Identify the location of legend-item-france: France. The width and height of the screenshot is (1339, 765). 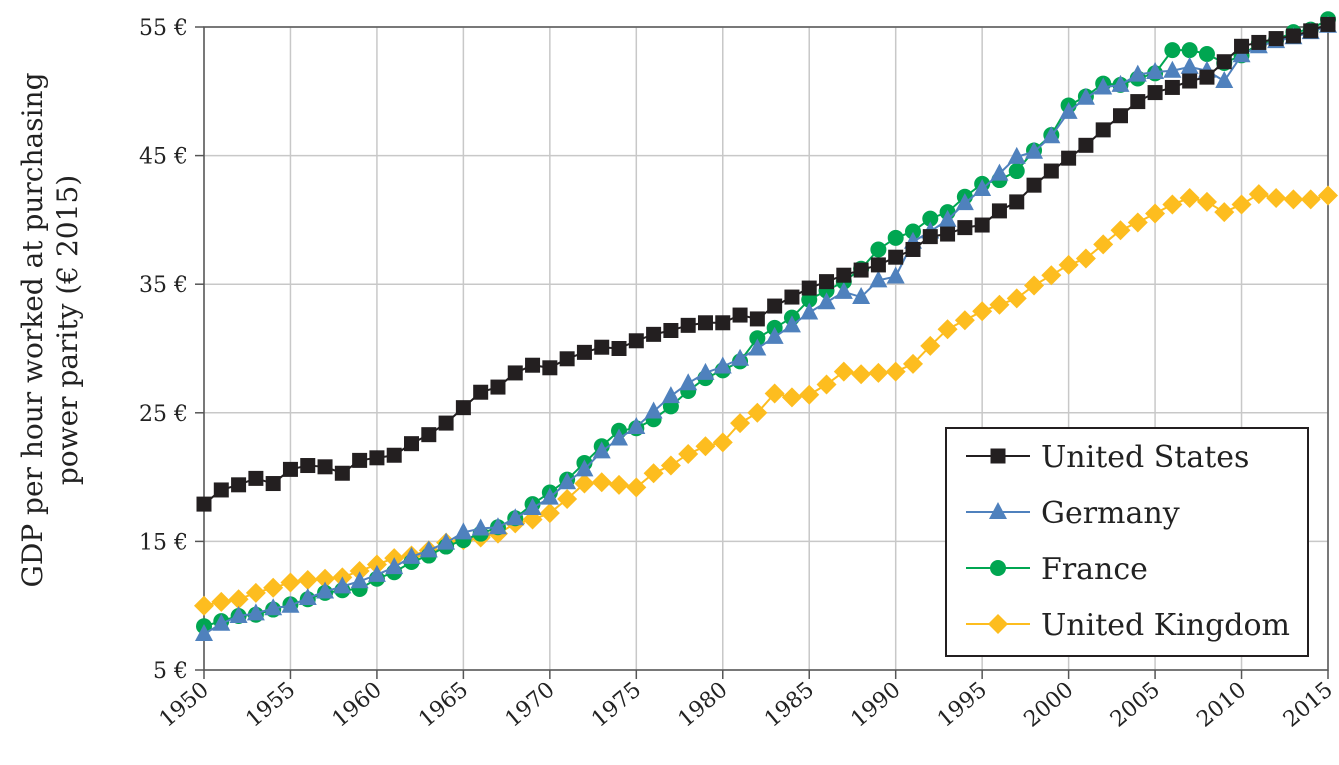
(1057, 569).